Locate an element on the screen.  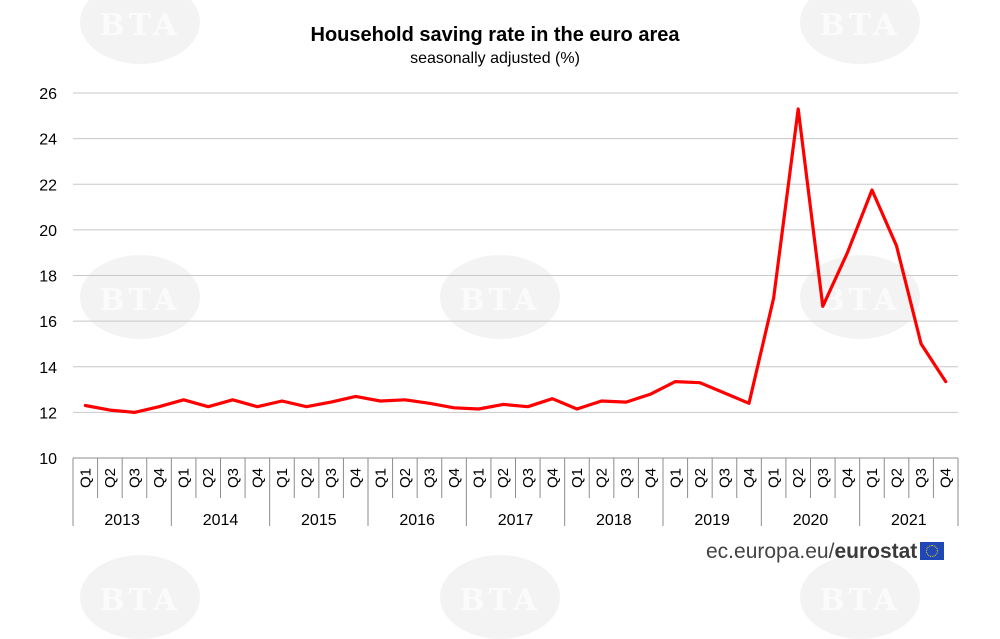
source-url: ec.europa.eu/ is located at coordinates (770, 551).